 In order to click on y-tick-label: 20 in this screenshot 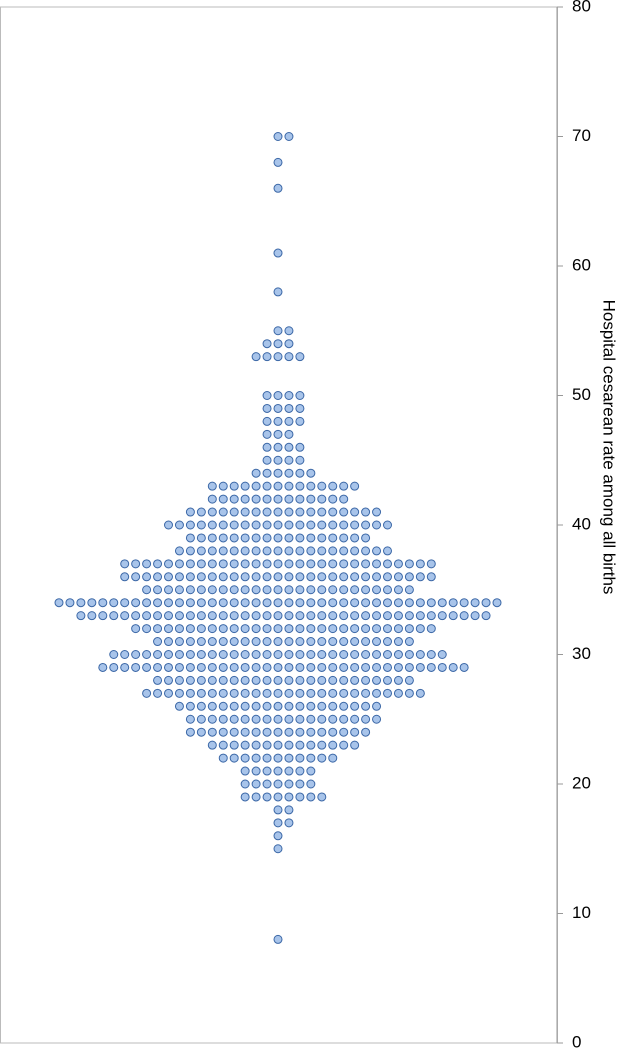, I will do `click(581, 782)`.